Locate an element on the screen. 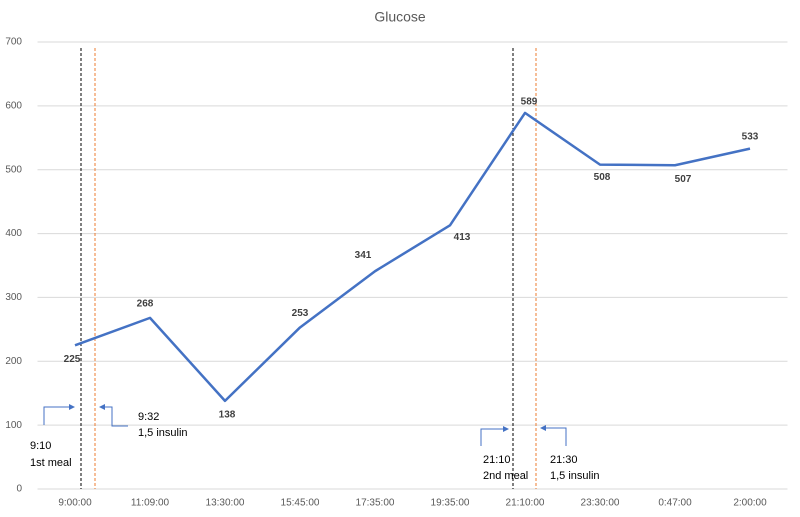 The image size is (800, 517). y-tick-label: 200 is located at coordinates (13, 361).